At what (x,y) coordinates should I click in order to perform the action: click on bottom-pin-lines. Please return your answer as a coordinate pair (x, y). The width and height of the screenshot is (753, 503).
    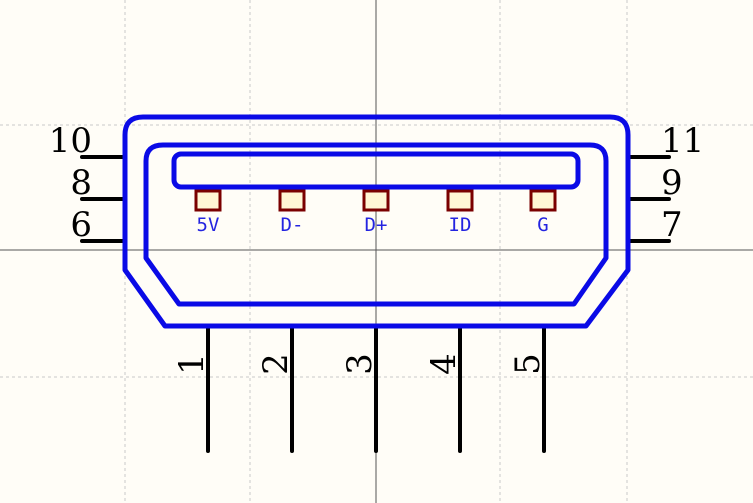
    Looking at the image, I should click on (376, 389).